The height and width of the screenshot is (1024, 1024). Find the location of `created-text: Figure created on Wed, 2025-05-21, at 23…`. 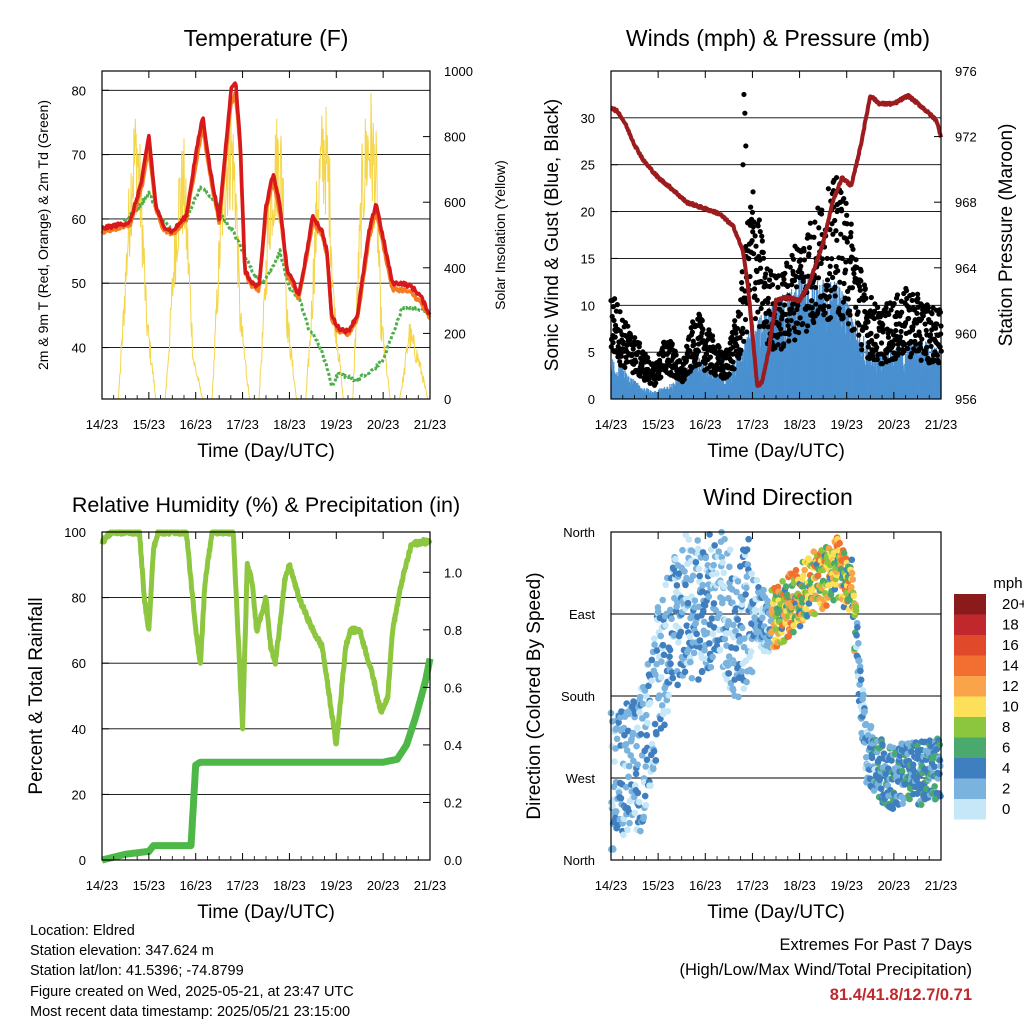

created-text: Figure created on Wed, 2025-05-21, at 23… is located at coordinates (192, 991).